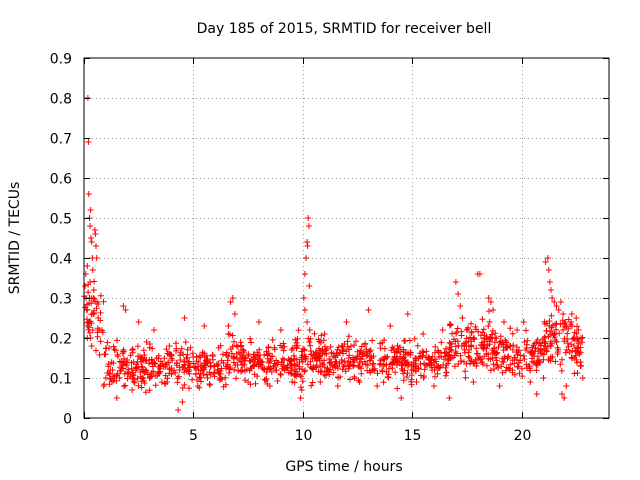 This screenshot has width=640, height=480. What do you see at coordinates (61, 300) in the screenshot?
I see `y-tick-label: 0.3` at bounding box center [61, 300].